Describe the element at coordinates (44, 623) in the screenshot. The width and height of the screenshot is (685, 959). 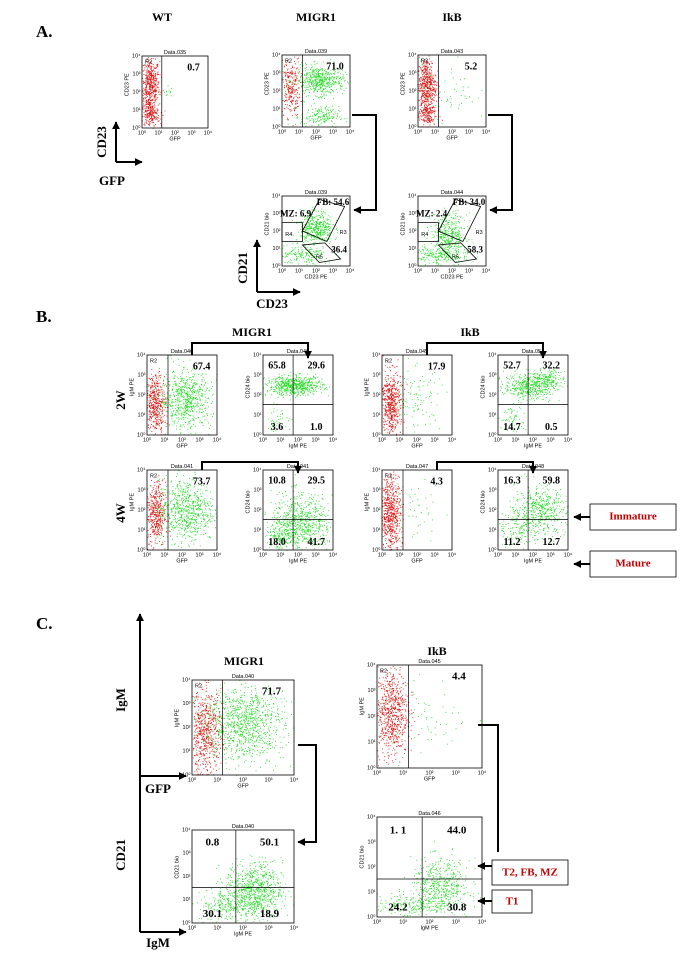
I see `panel-label: C.` at that location.